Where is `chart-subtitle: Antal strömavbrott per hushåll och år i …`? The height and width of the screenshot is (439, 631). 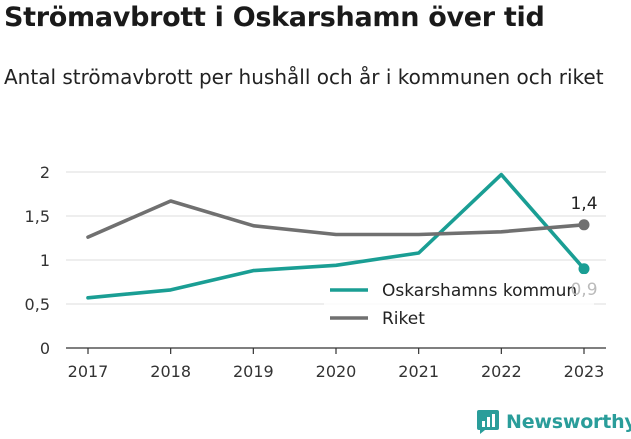 chart-subtitle: Antal strömavbrott per hushåll och år i … is located at coordinates (304, 77).